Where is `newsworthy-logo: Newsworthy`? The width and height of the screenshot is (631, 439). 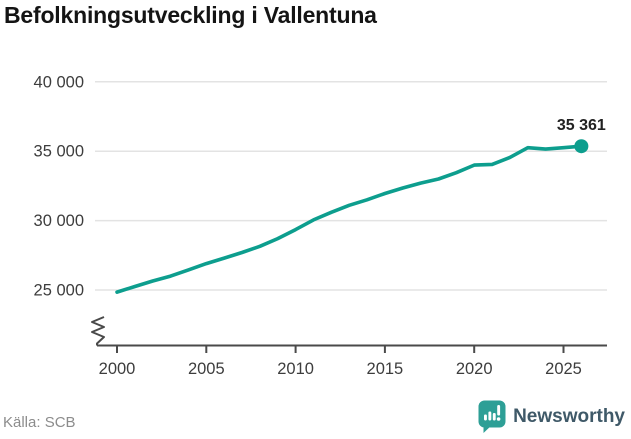 newsworthy-logo: Newsworthy is located at coordinates (551, 417).